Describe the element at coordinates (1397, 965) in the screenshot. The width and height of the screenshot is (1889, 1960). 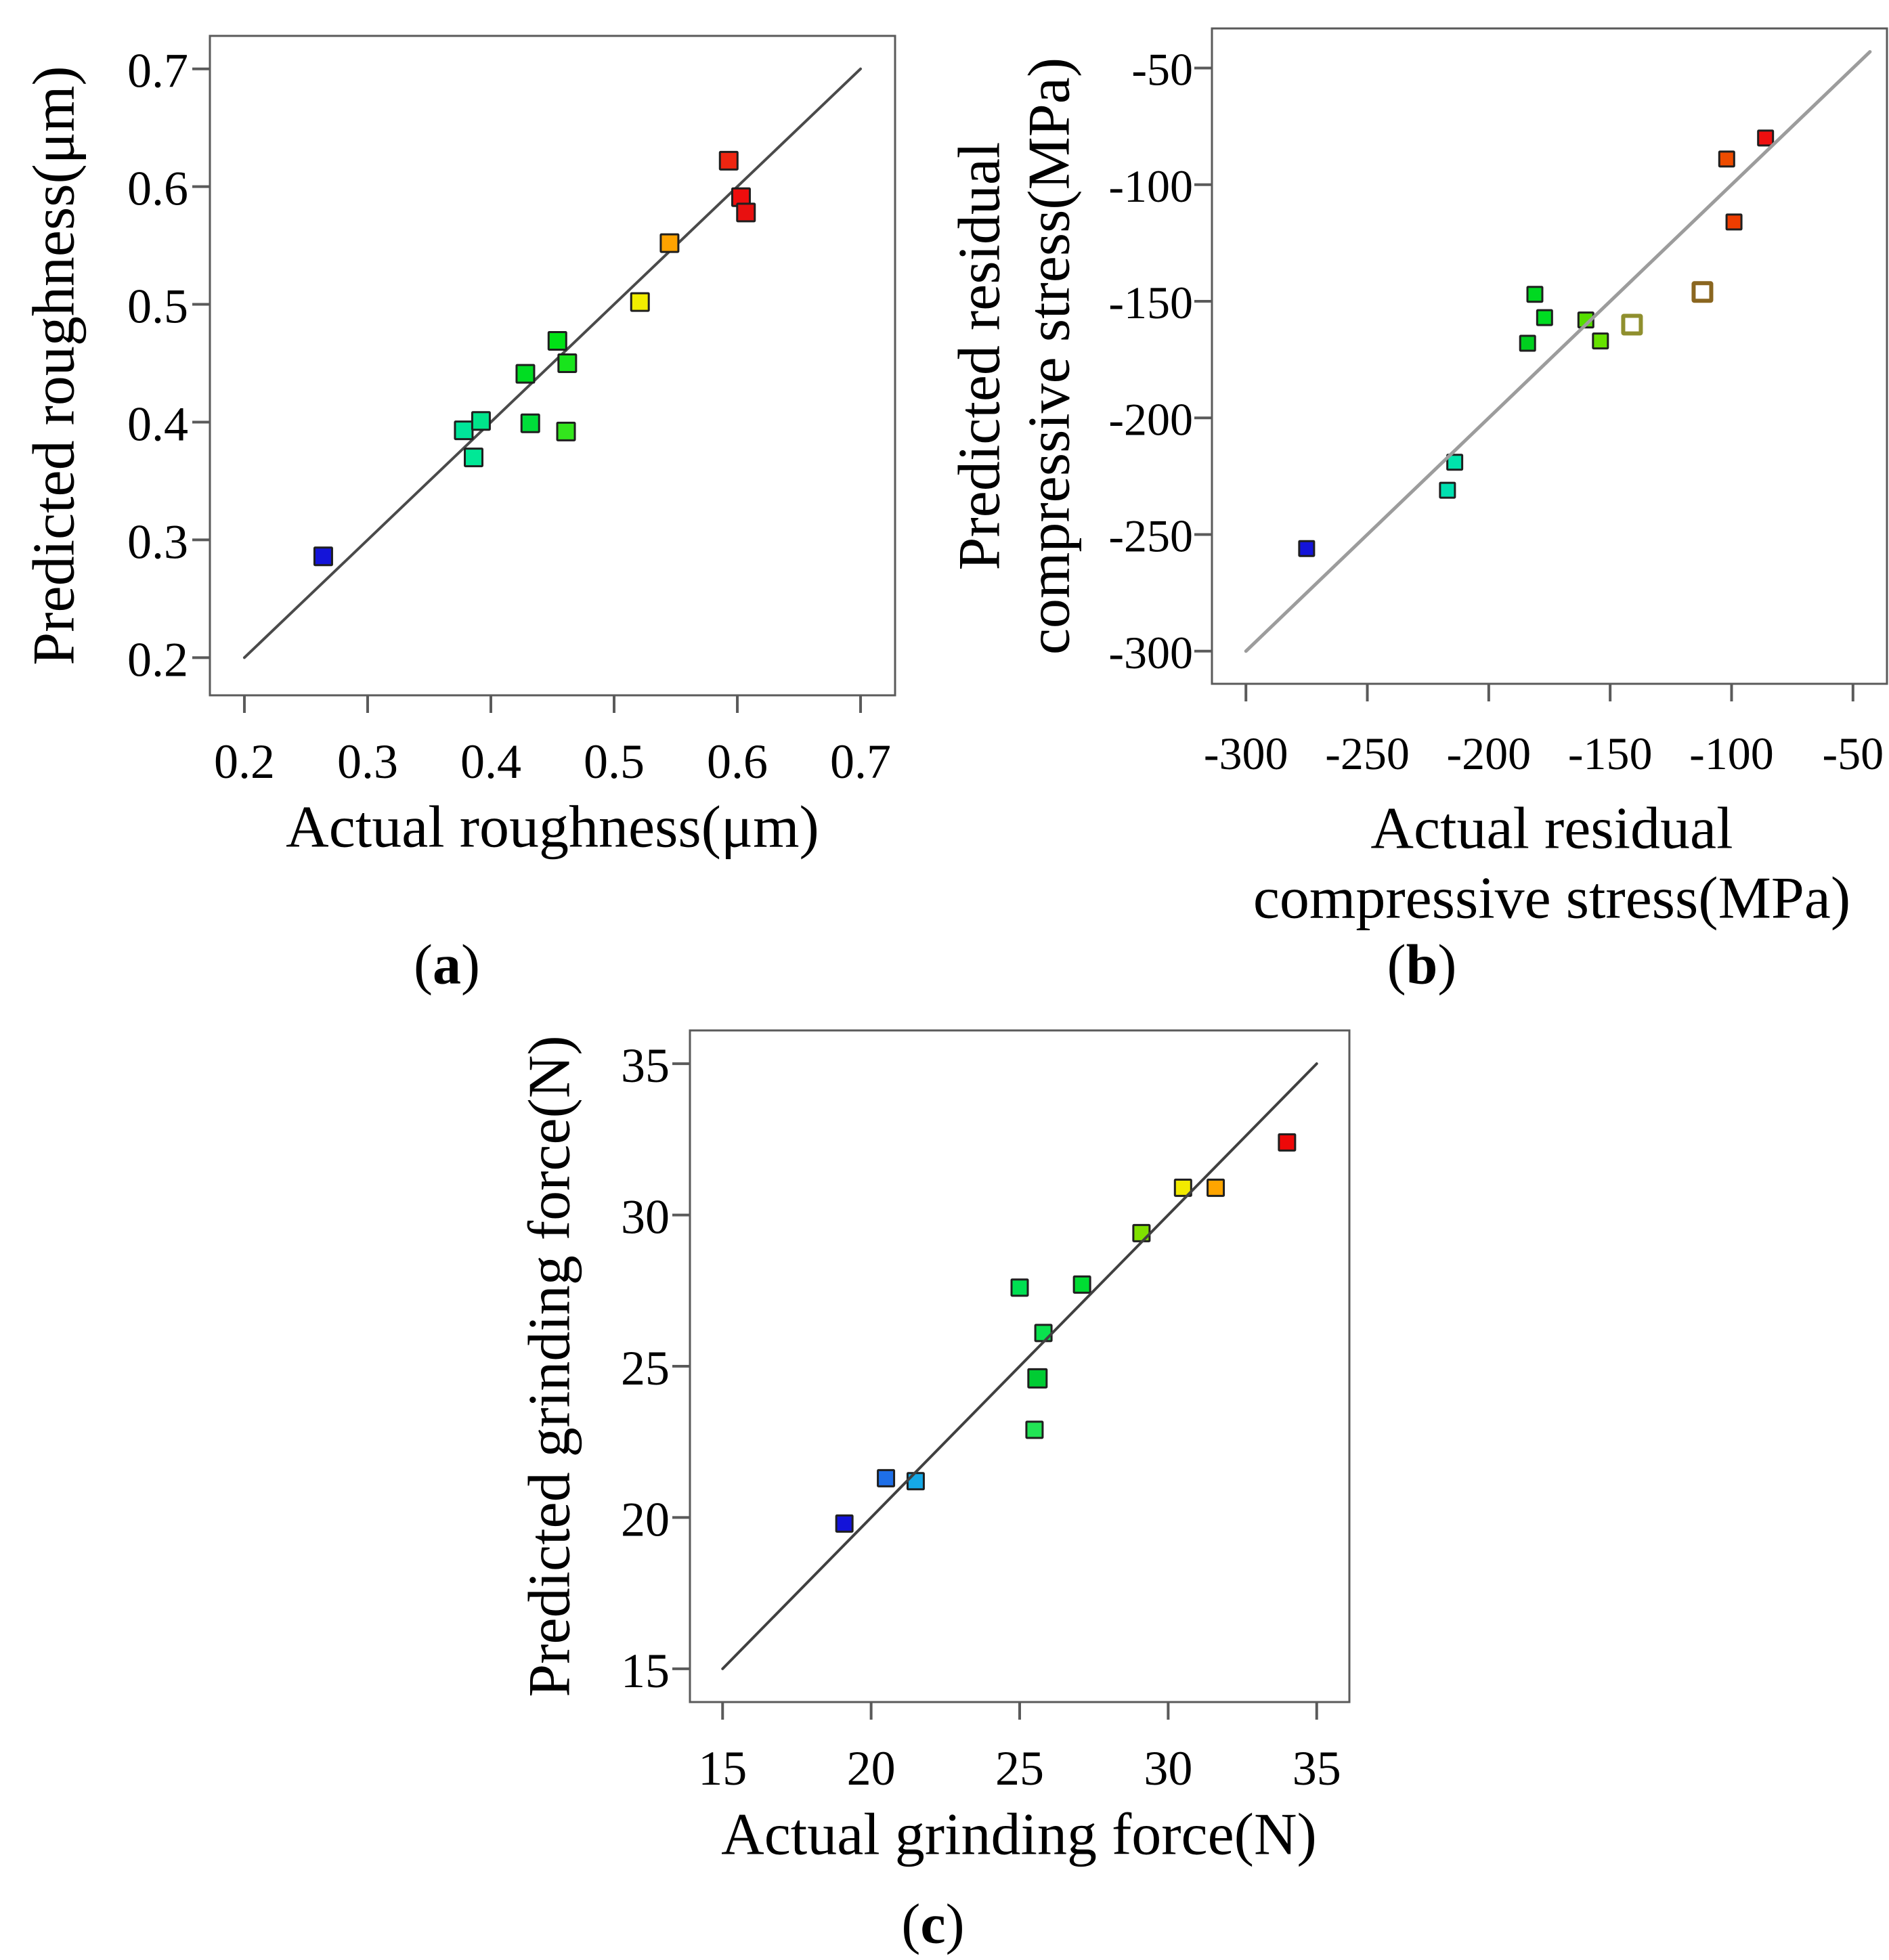
I see `caption-b-open-paren: (` at that location.